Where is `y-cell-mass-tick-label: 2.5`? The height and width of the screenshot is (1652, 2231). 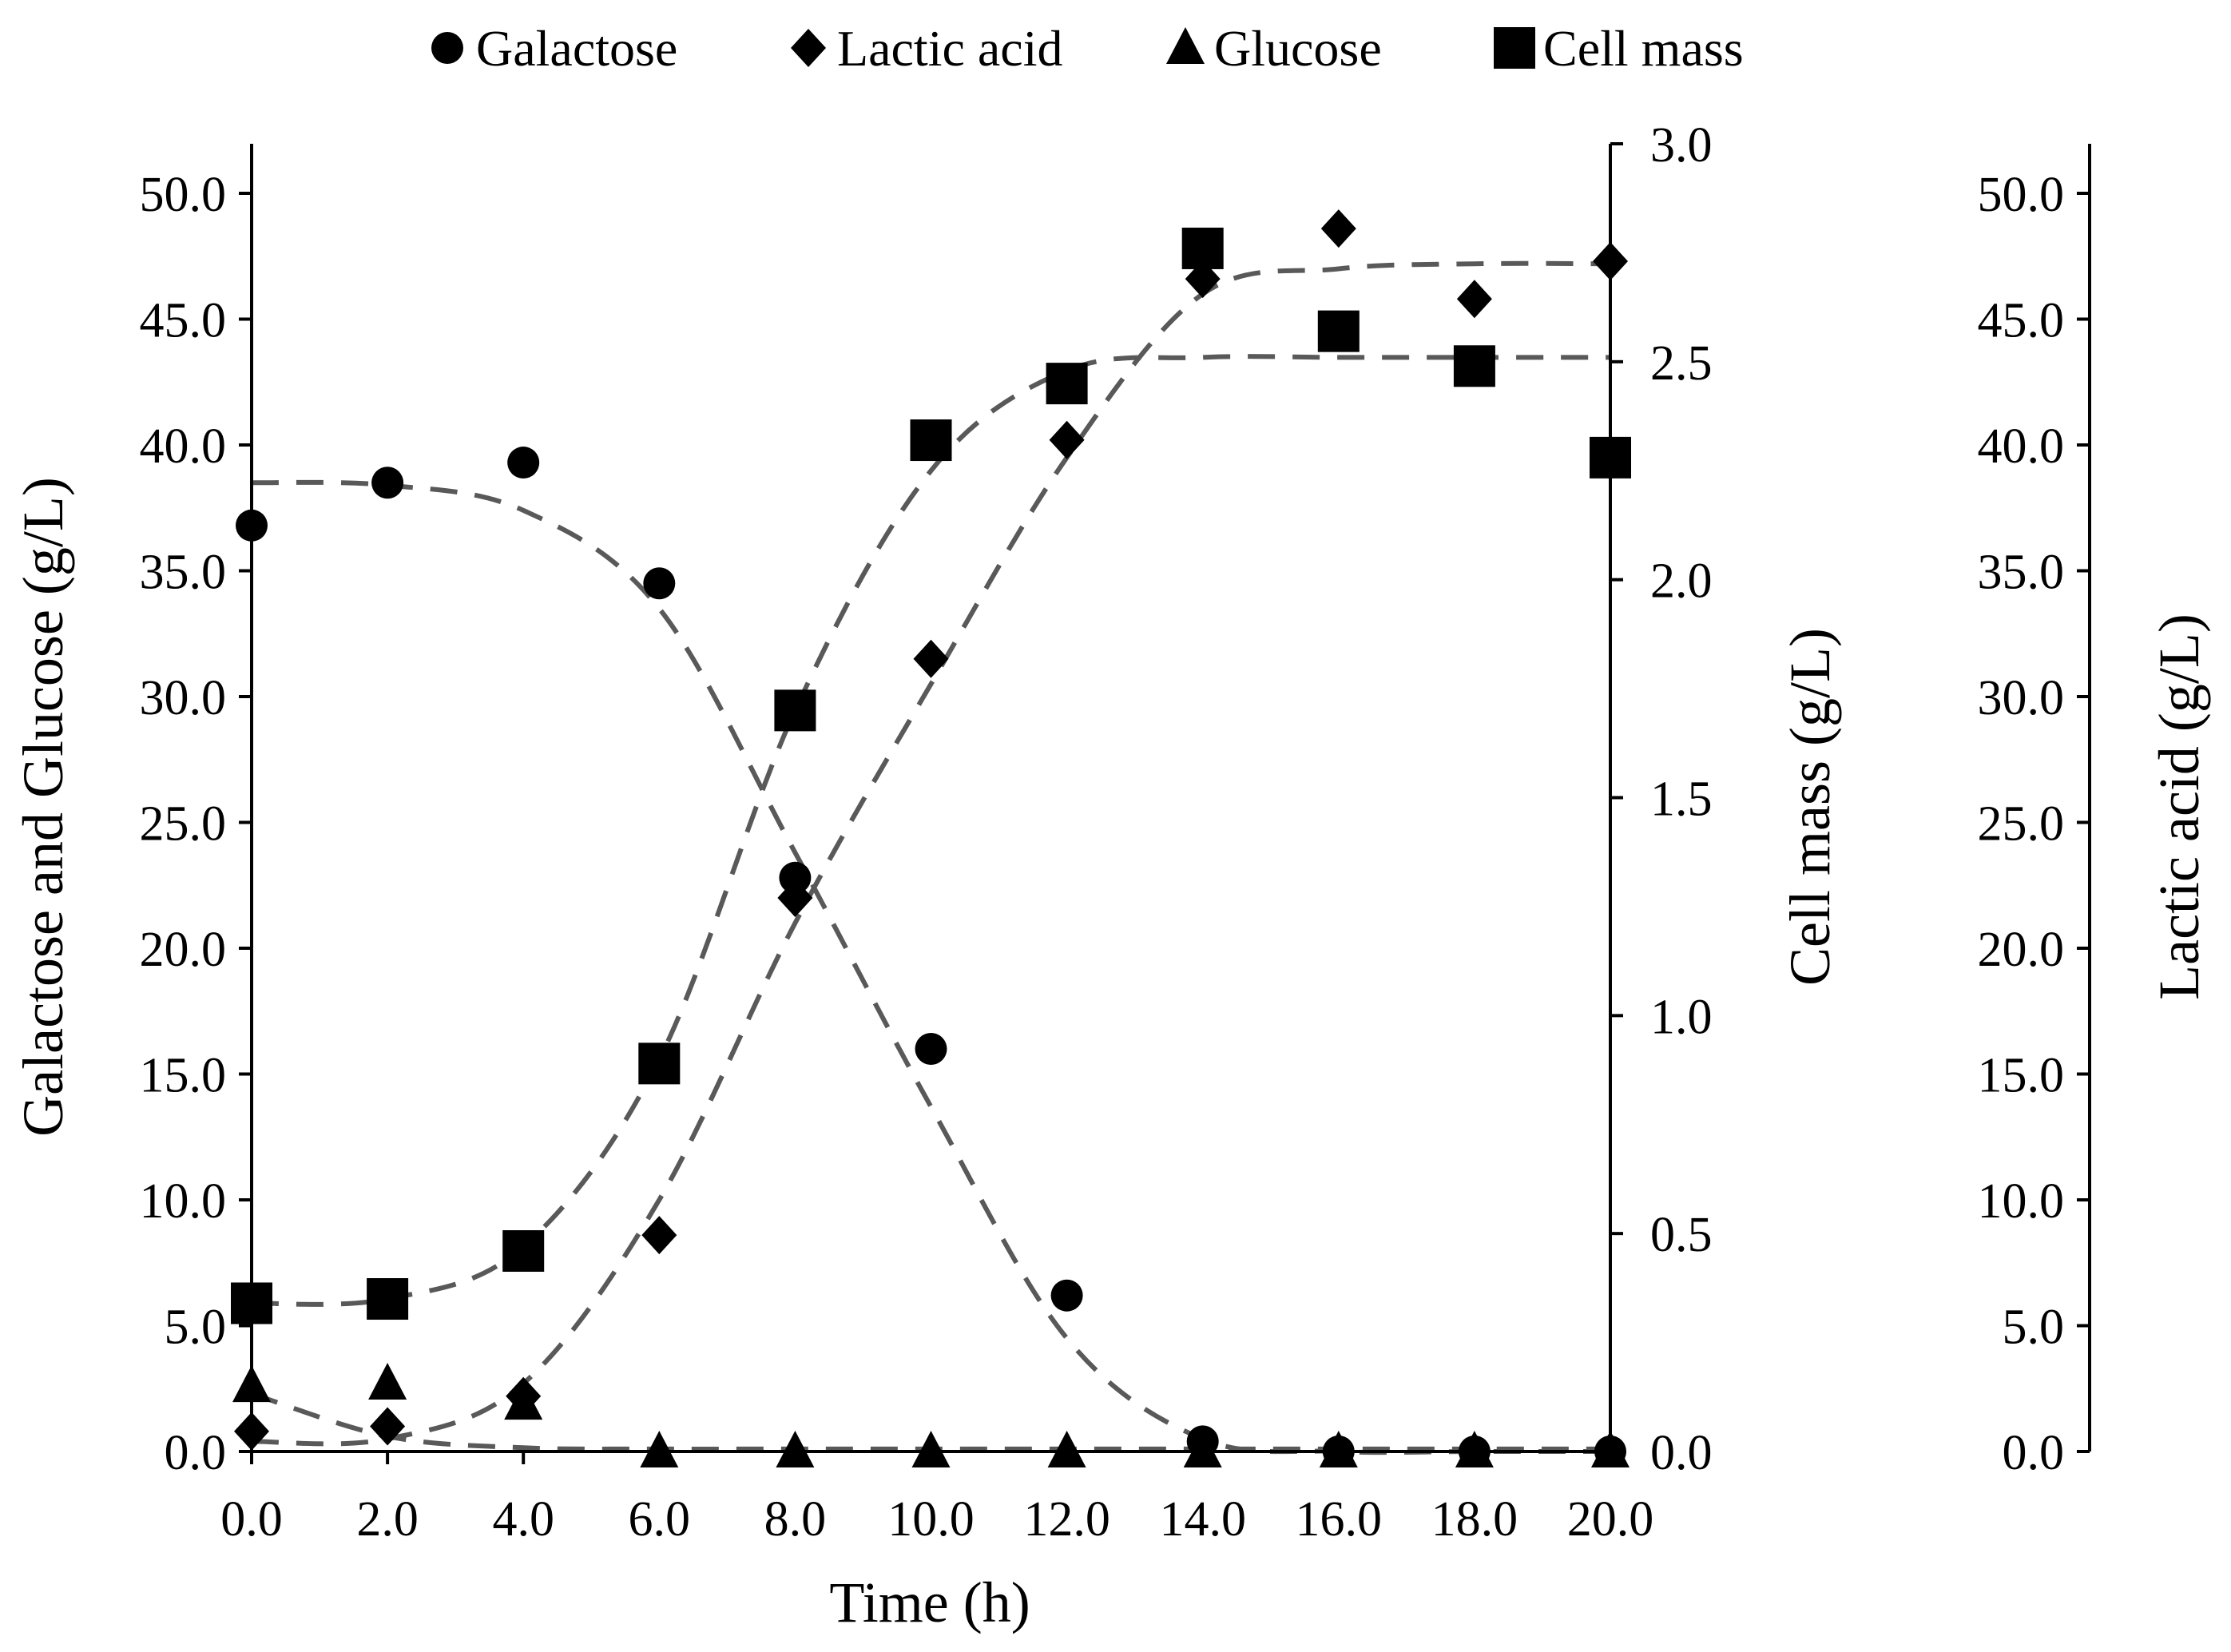 y-cell-mass-tick-label: 2.5 is located at coordinates (1681, 363).